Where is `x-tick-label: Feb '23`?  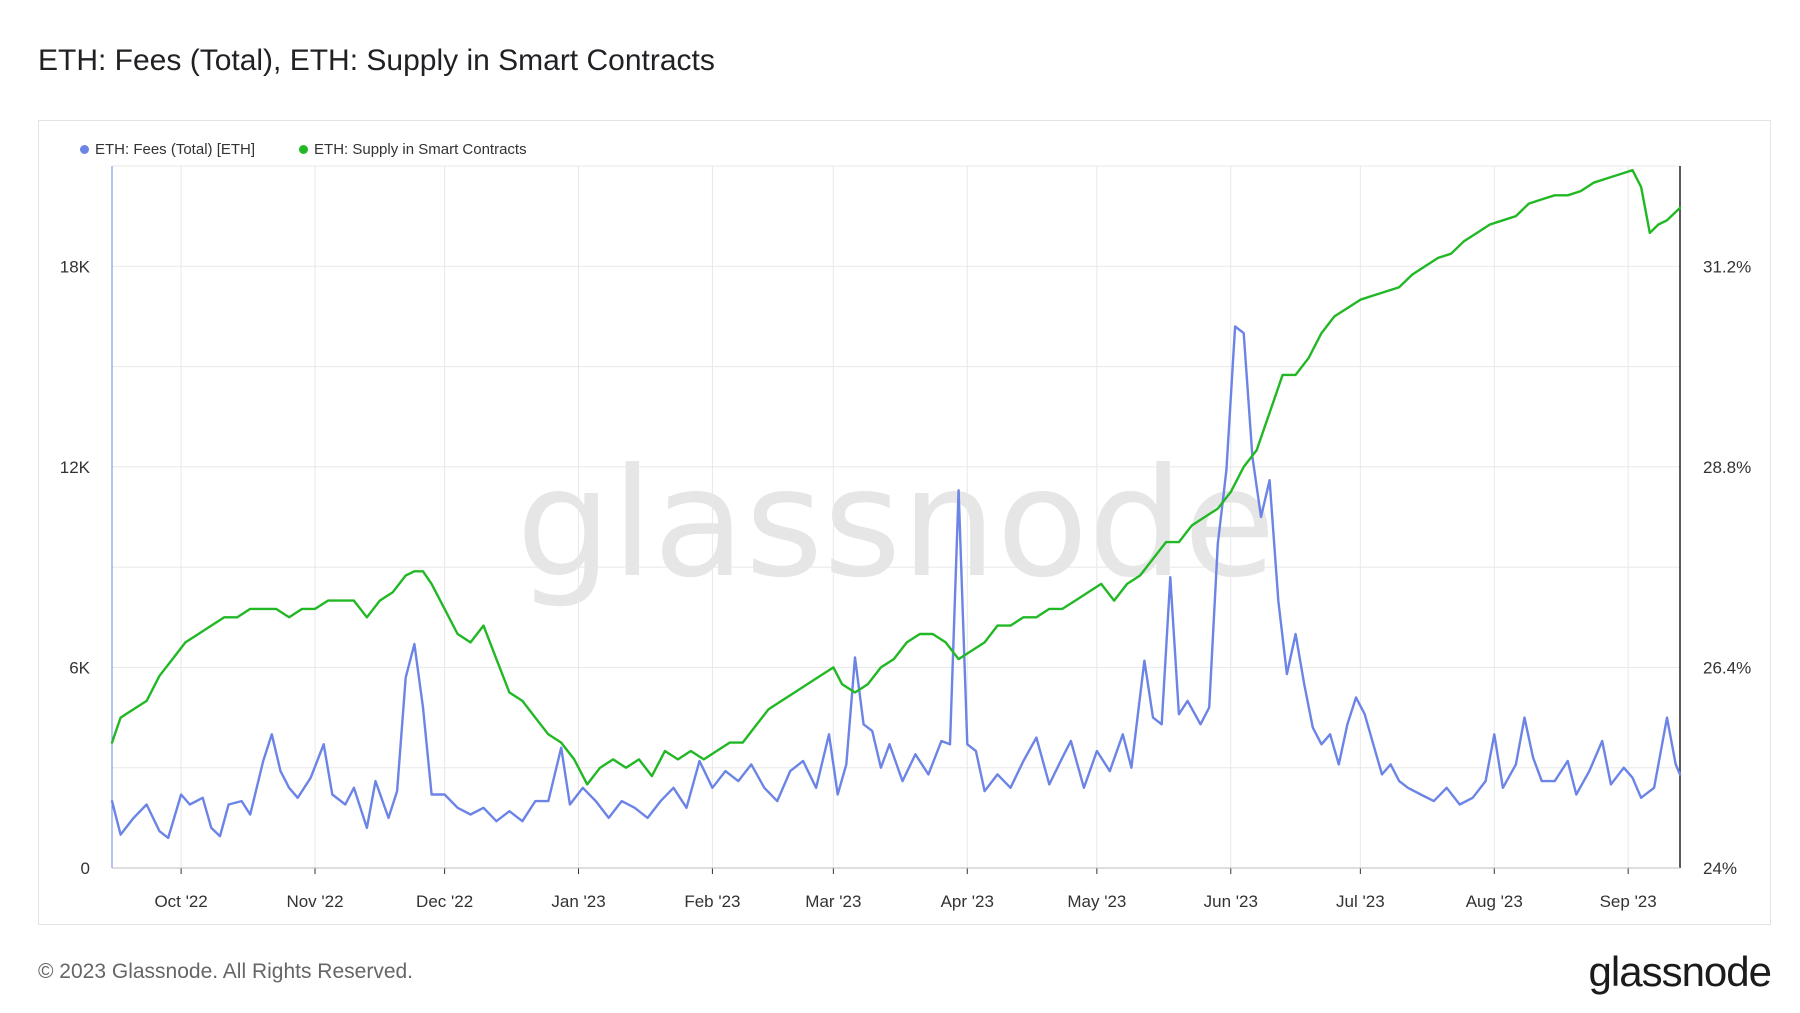
x-tick-label: Feb '23 is located at coordinates (712, 901).